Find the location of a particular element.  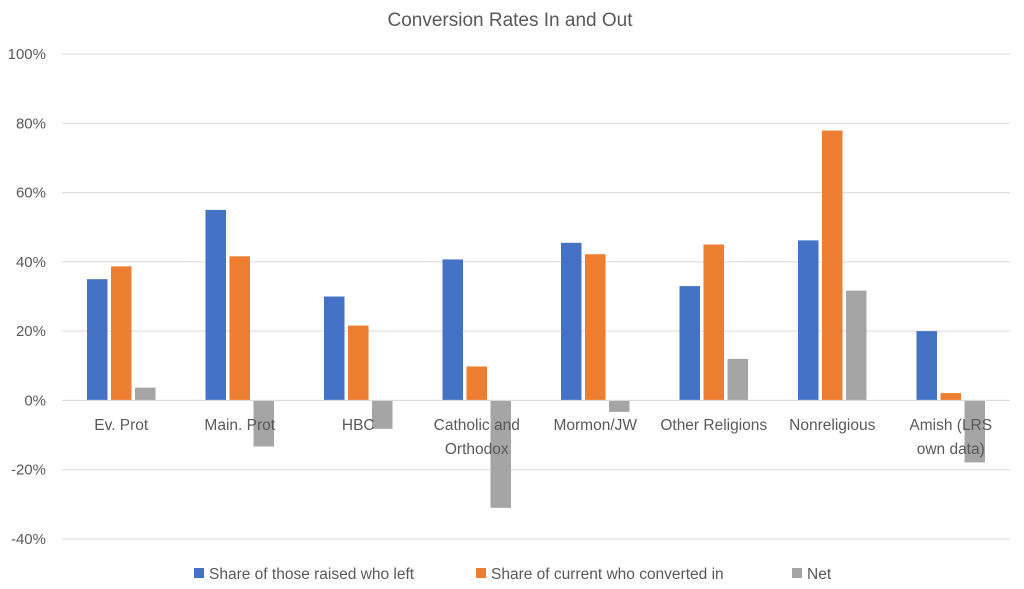

x-category-label: Amish (LRS is located at coordinates (950, 425).